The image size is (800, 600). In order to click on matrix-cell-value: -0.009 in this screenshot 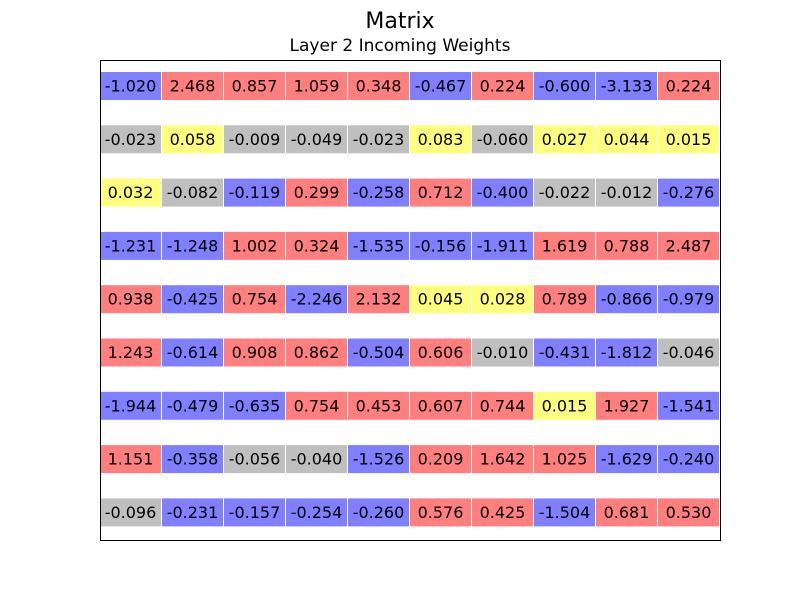, I will do `click(255, 139)`.